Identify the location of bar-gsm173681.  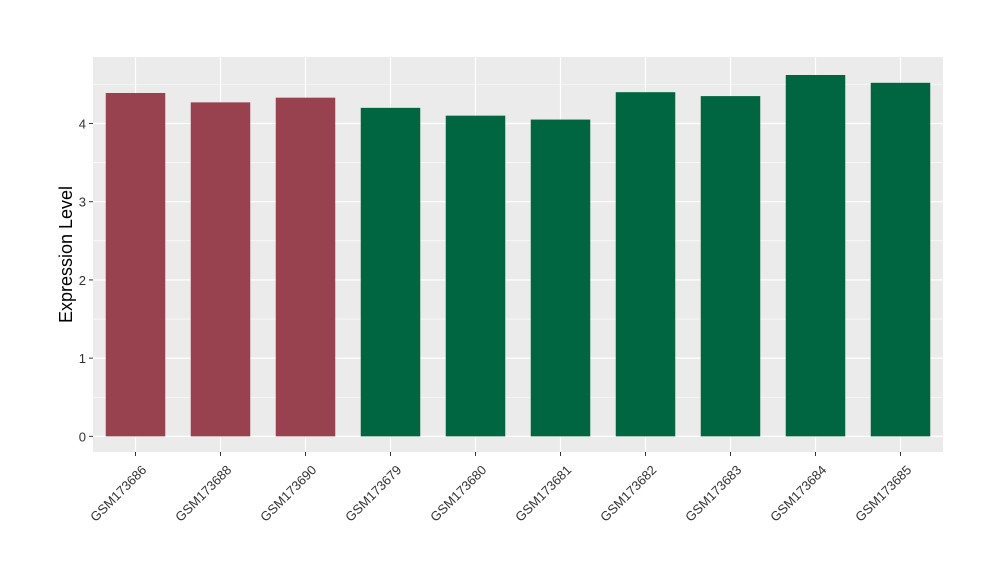
(560, 278).